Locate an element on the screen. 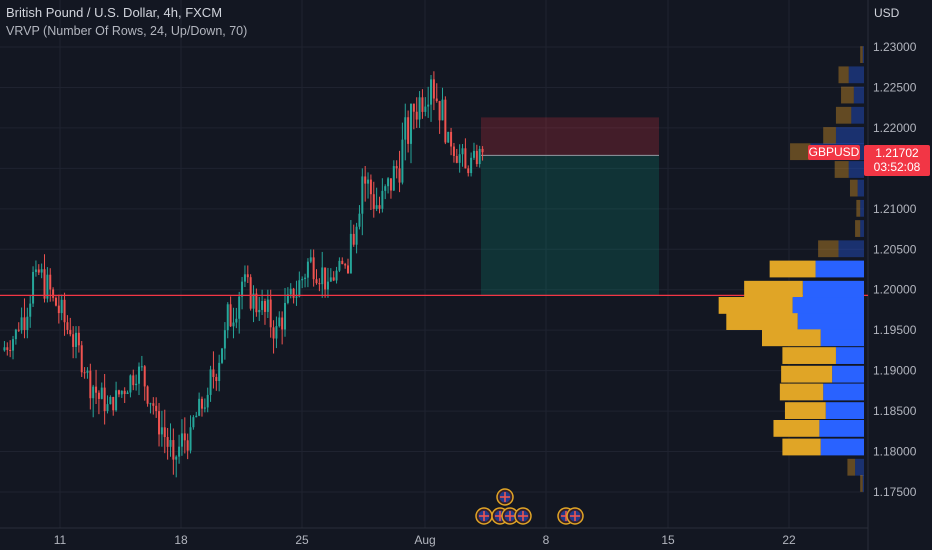 The height and width of the screenshot is (550, 932). last-price: 1.21702 is located at coordinates (897, 153).